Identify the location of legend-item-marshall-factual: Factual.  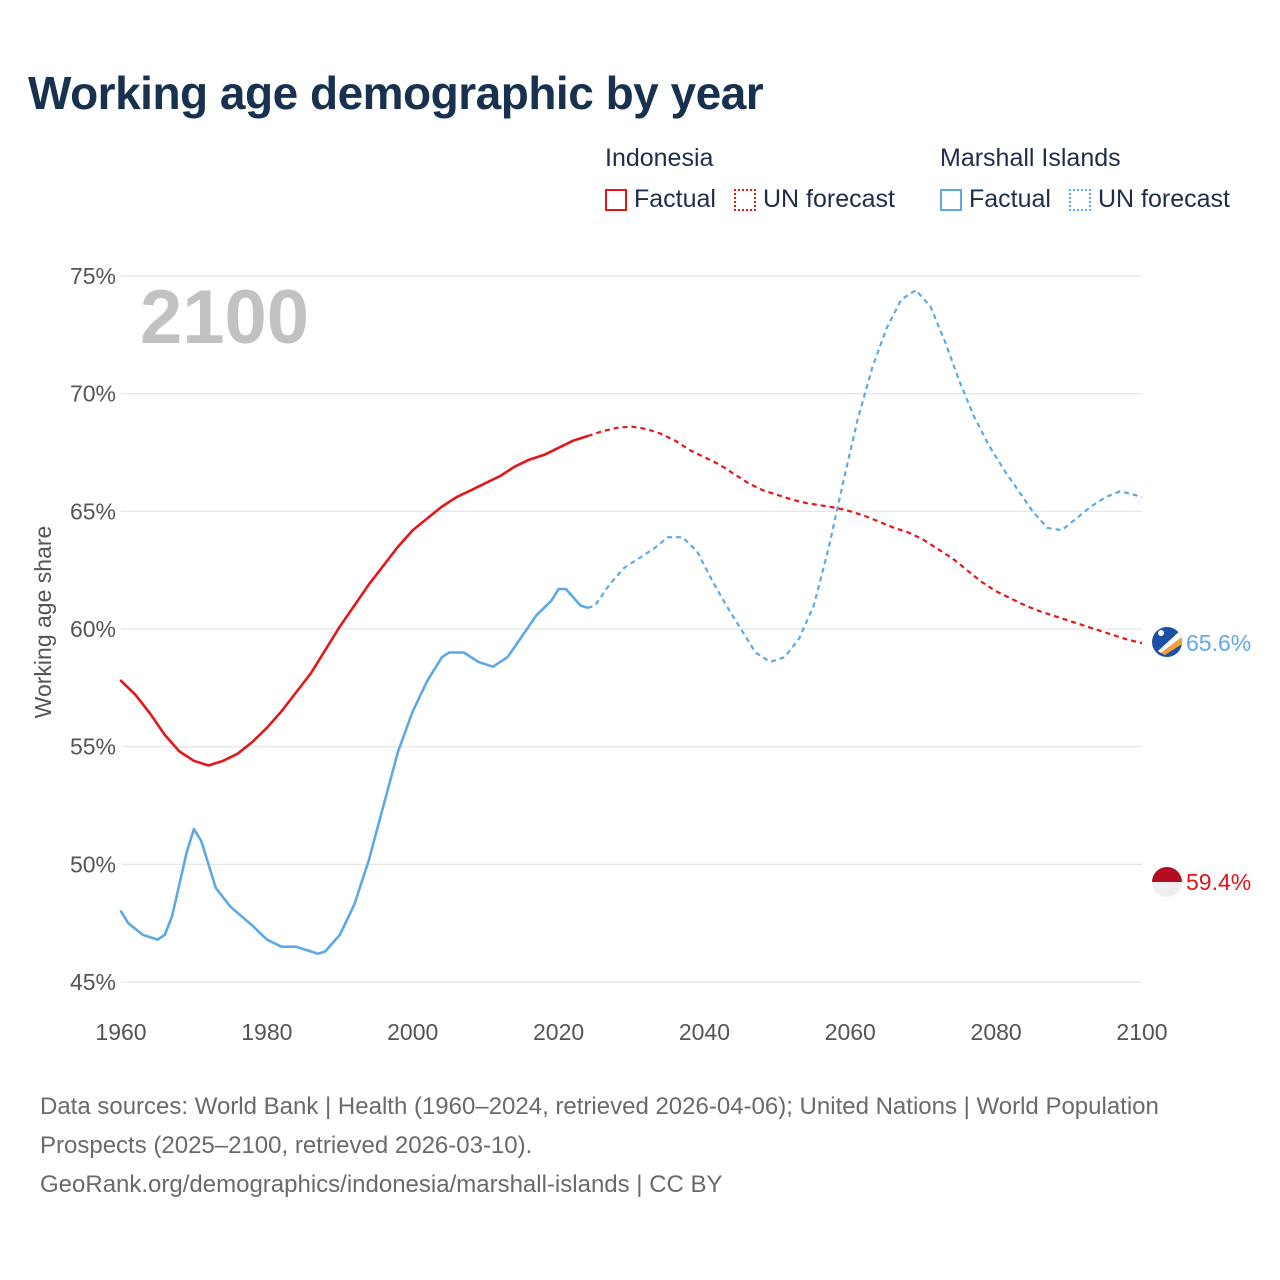
(995, 199).